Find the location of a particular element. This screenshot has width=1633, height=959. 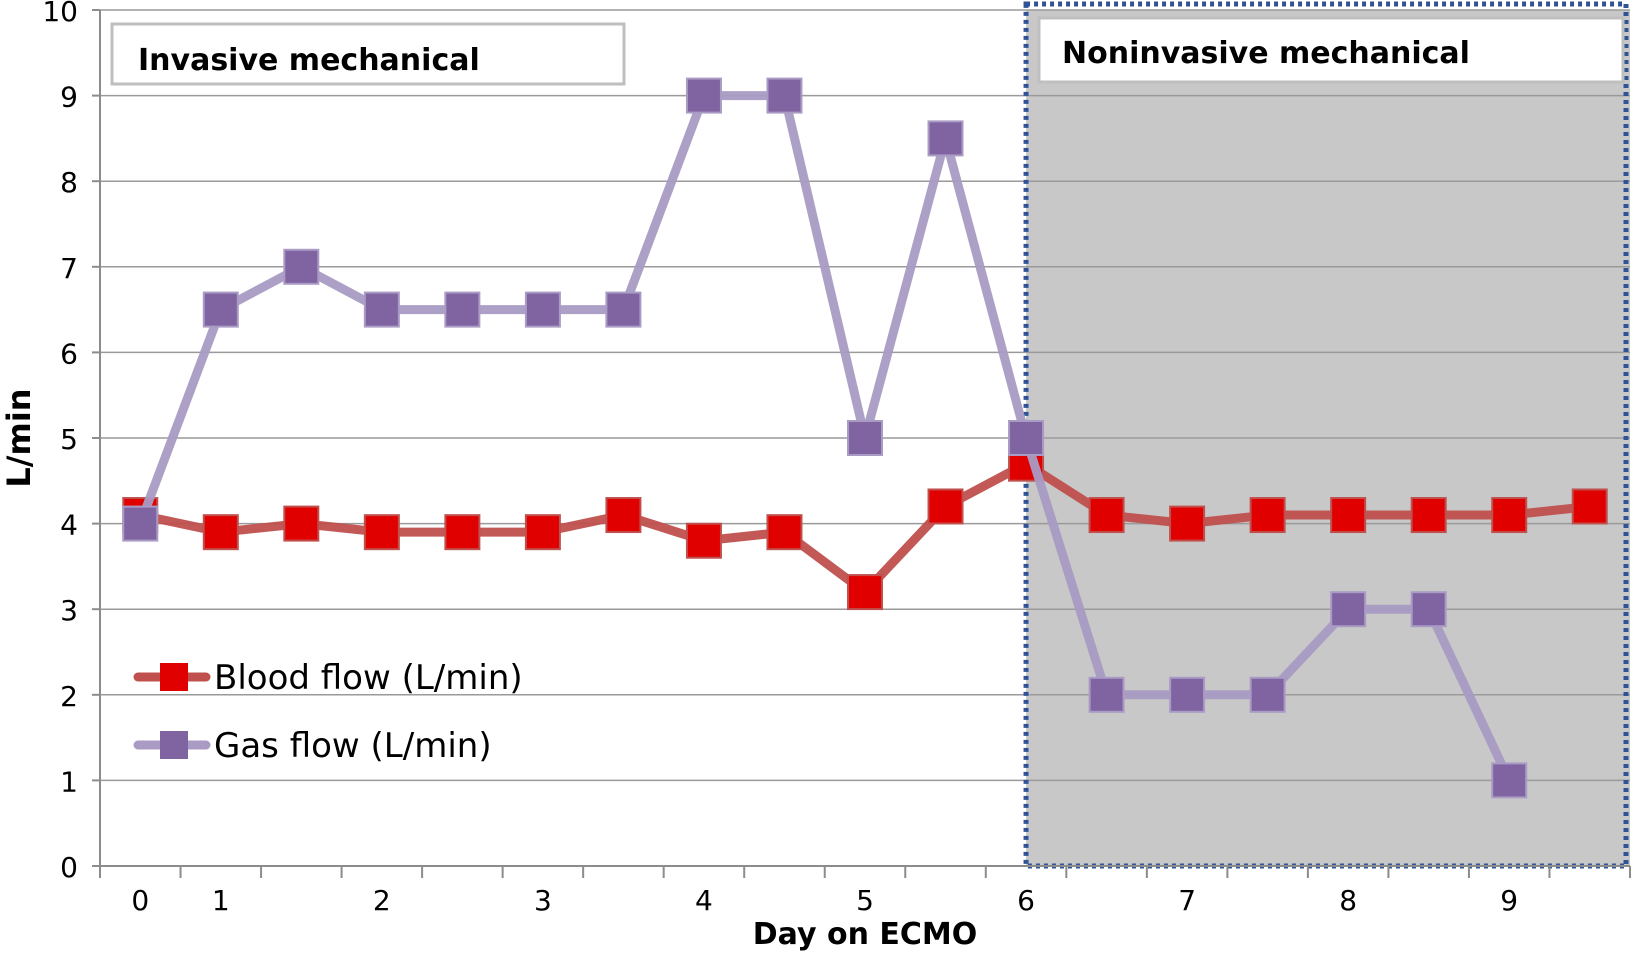

y-tick-label: 9 is located at coordinates (69, 97).